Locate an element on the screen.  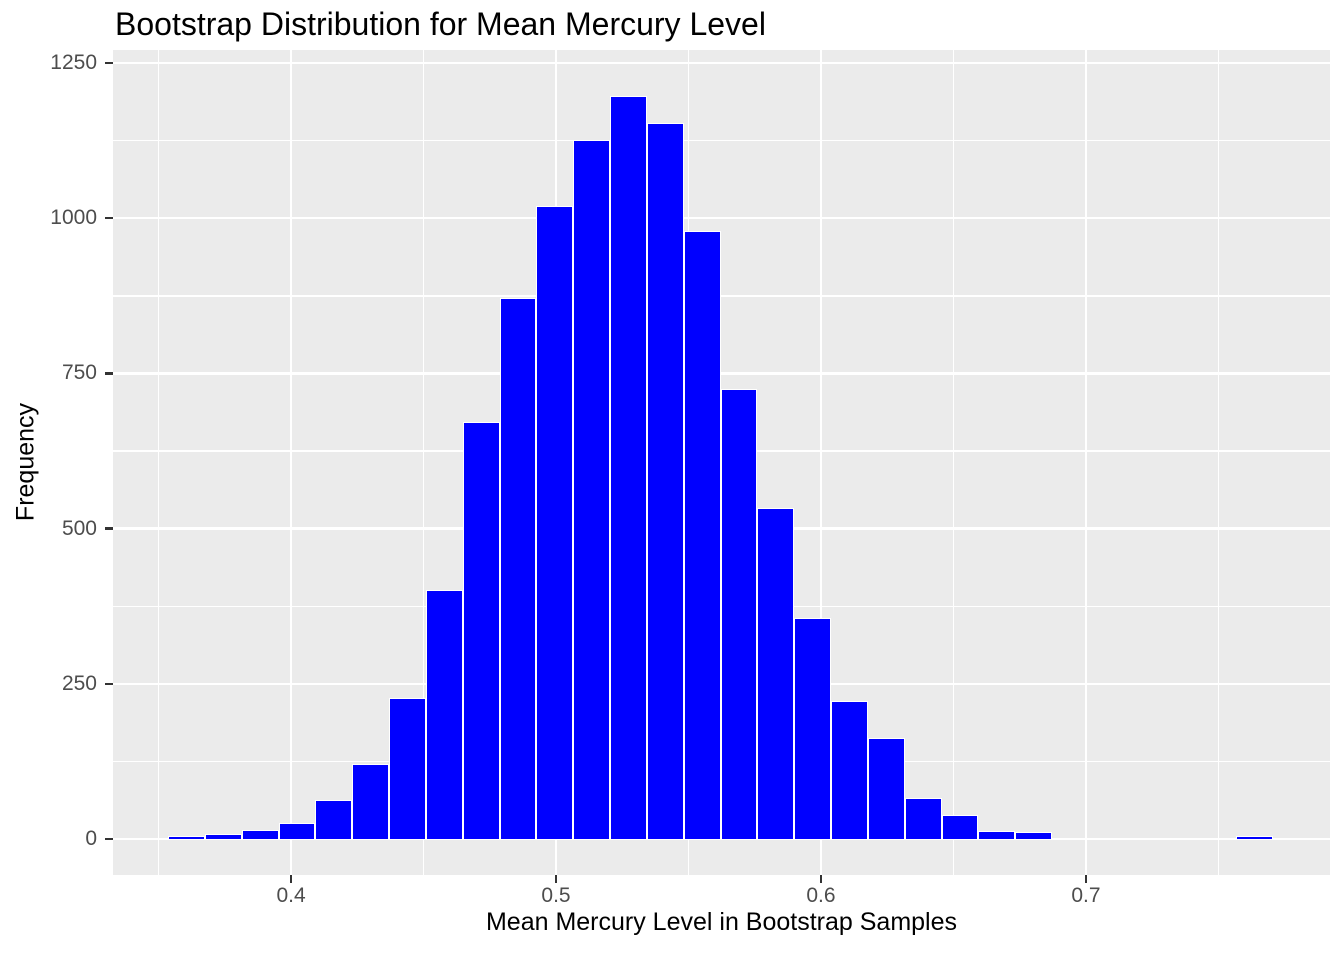
y-tick-label: 1250 is located at coordinates (73, 63).